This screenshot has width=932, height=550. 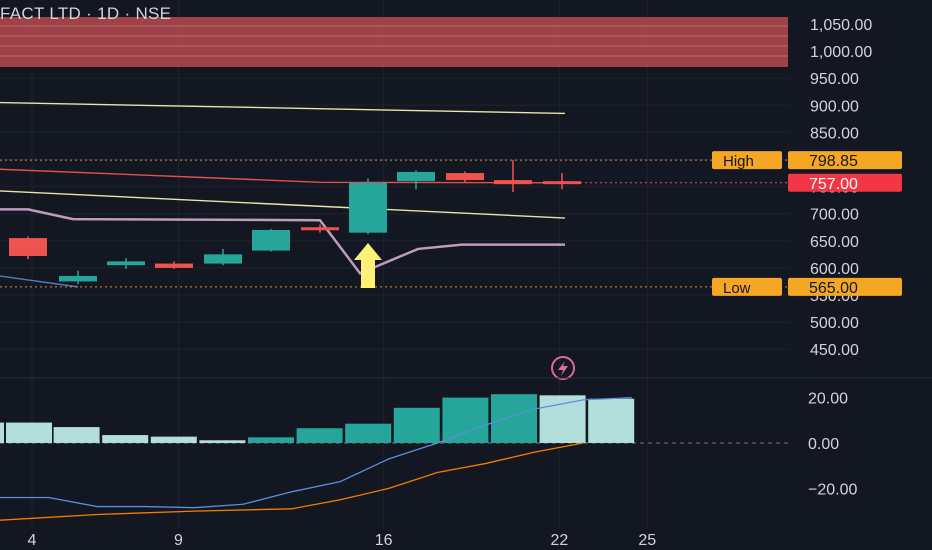 What do you see at coordinates (828, 399) in the screenshot?
I see `oscillator-tick-label: 20.00` at bounding box center [828, 399].